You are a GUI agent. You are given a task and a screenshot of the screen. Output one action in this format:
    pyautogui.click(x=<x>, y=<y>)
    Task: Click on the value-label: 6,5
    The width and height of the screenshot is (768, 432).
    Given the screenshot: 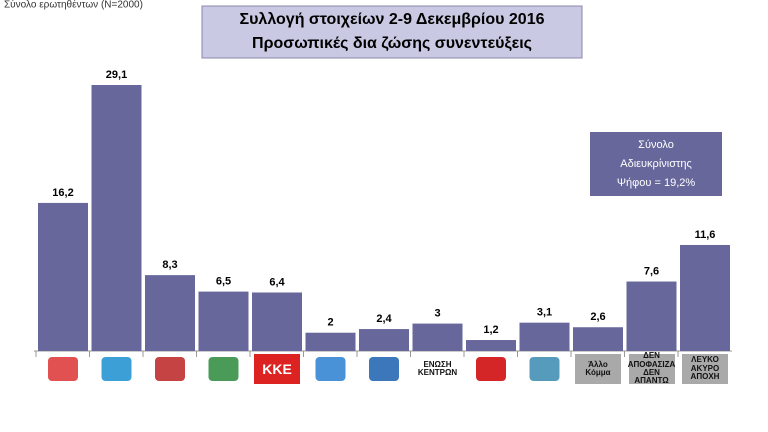 What is the action you would take?
    pyautogui.click(x=223, y=281)
    